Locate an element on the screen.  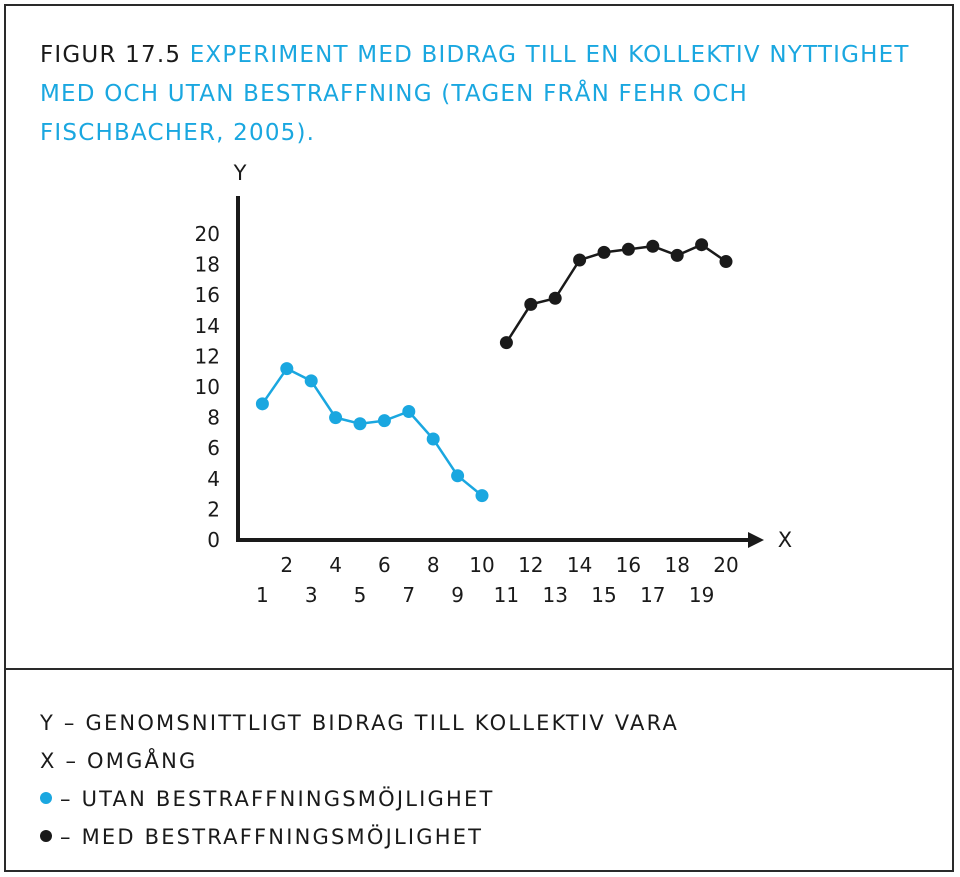
x-tick-label: 20 is located at coordinates (725, 565).